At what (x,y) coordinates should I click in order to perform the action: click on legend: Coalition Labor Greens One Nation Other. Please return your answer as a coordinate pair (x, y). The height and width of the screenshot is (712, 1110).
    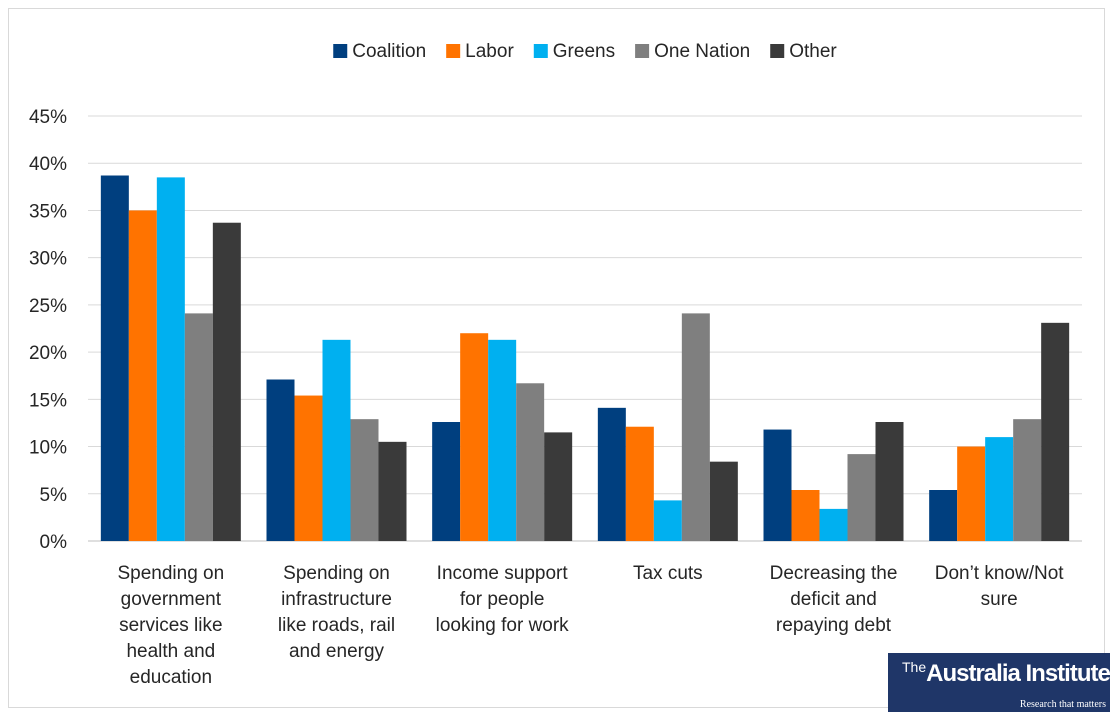
    Looking at the image, I should click on (585, 51).